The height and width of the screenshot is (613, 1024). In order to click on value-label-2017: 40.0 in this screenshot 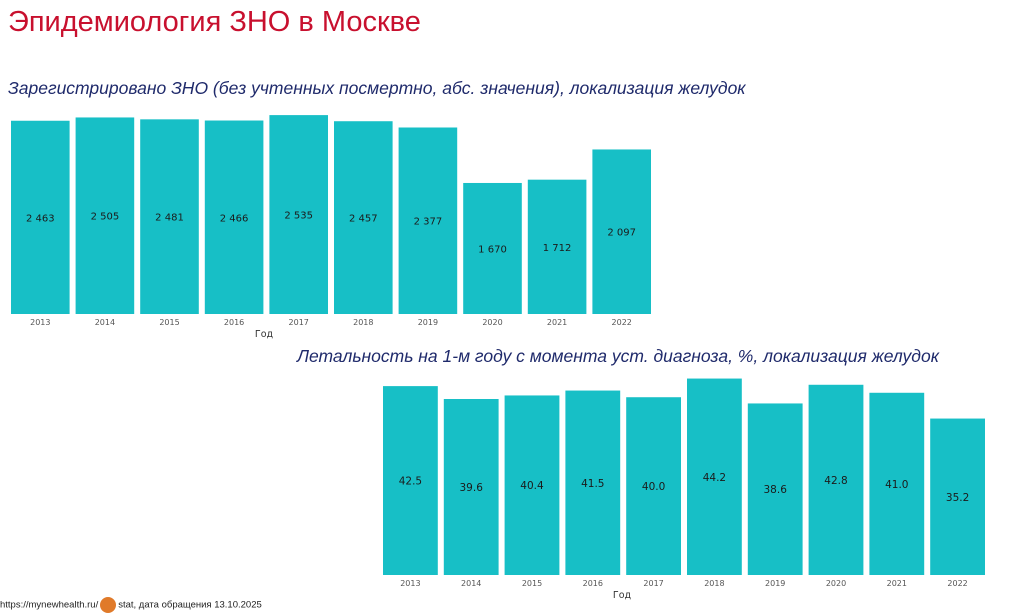, I will do `click(653, 487)`.